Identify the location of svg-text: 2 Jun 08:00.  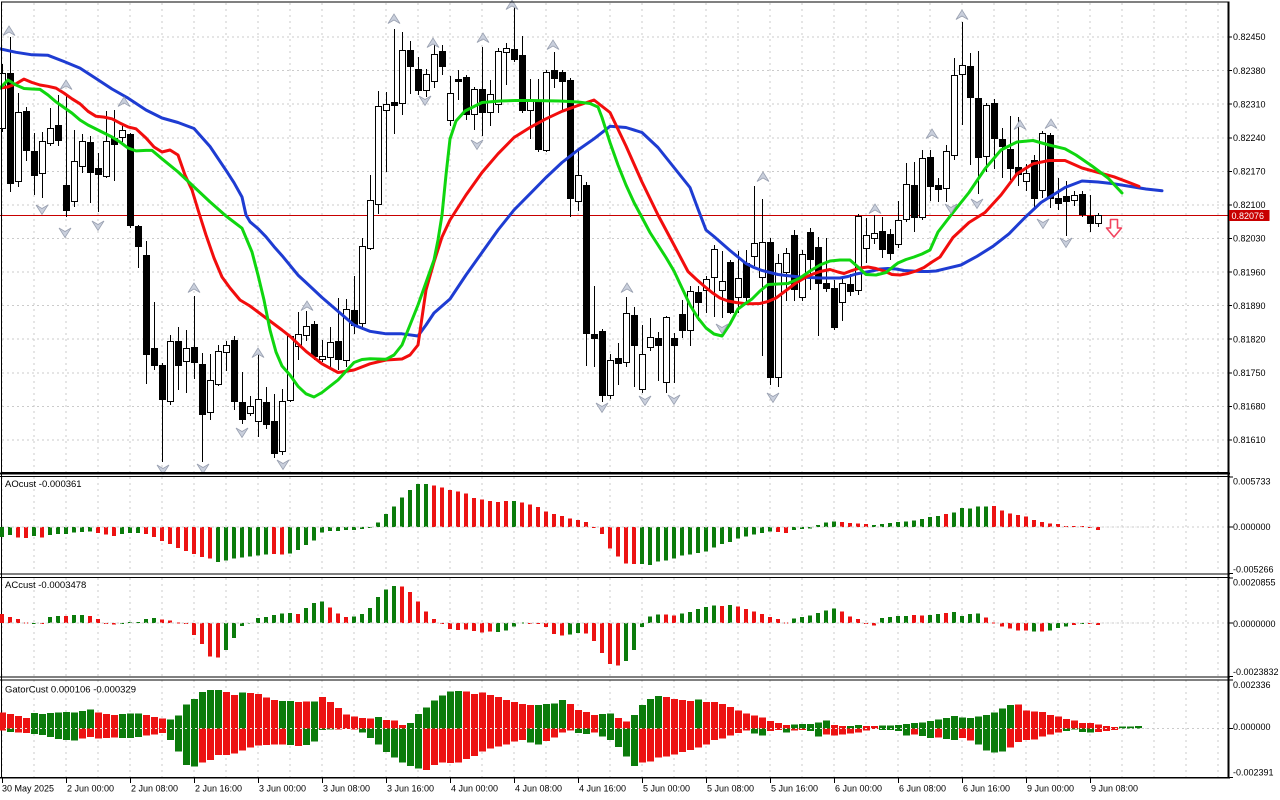
(154, 789).